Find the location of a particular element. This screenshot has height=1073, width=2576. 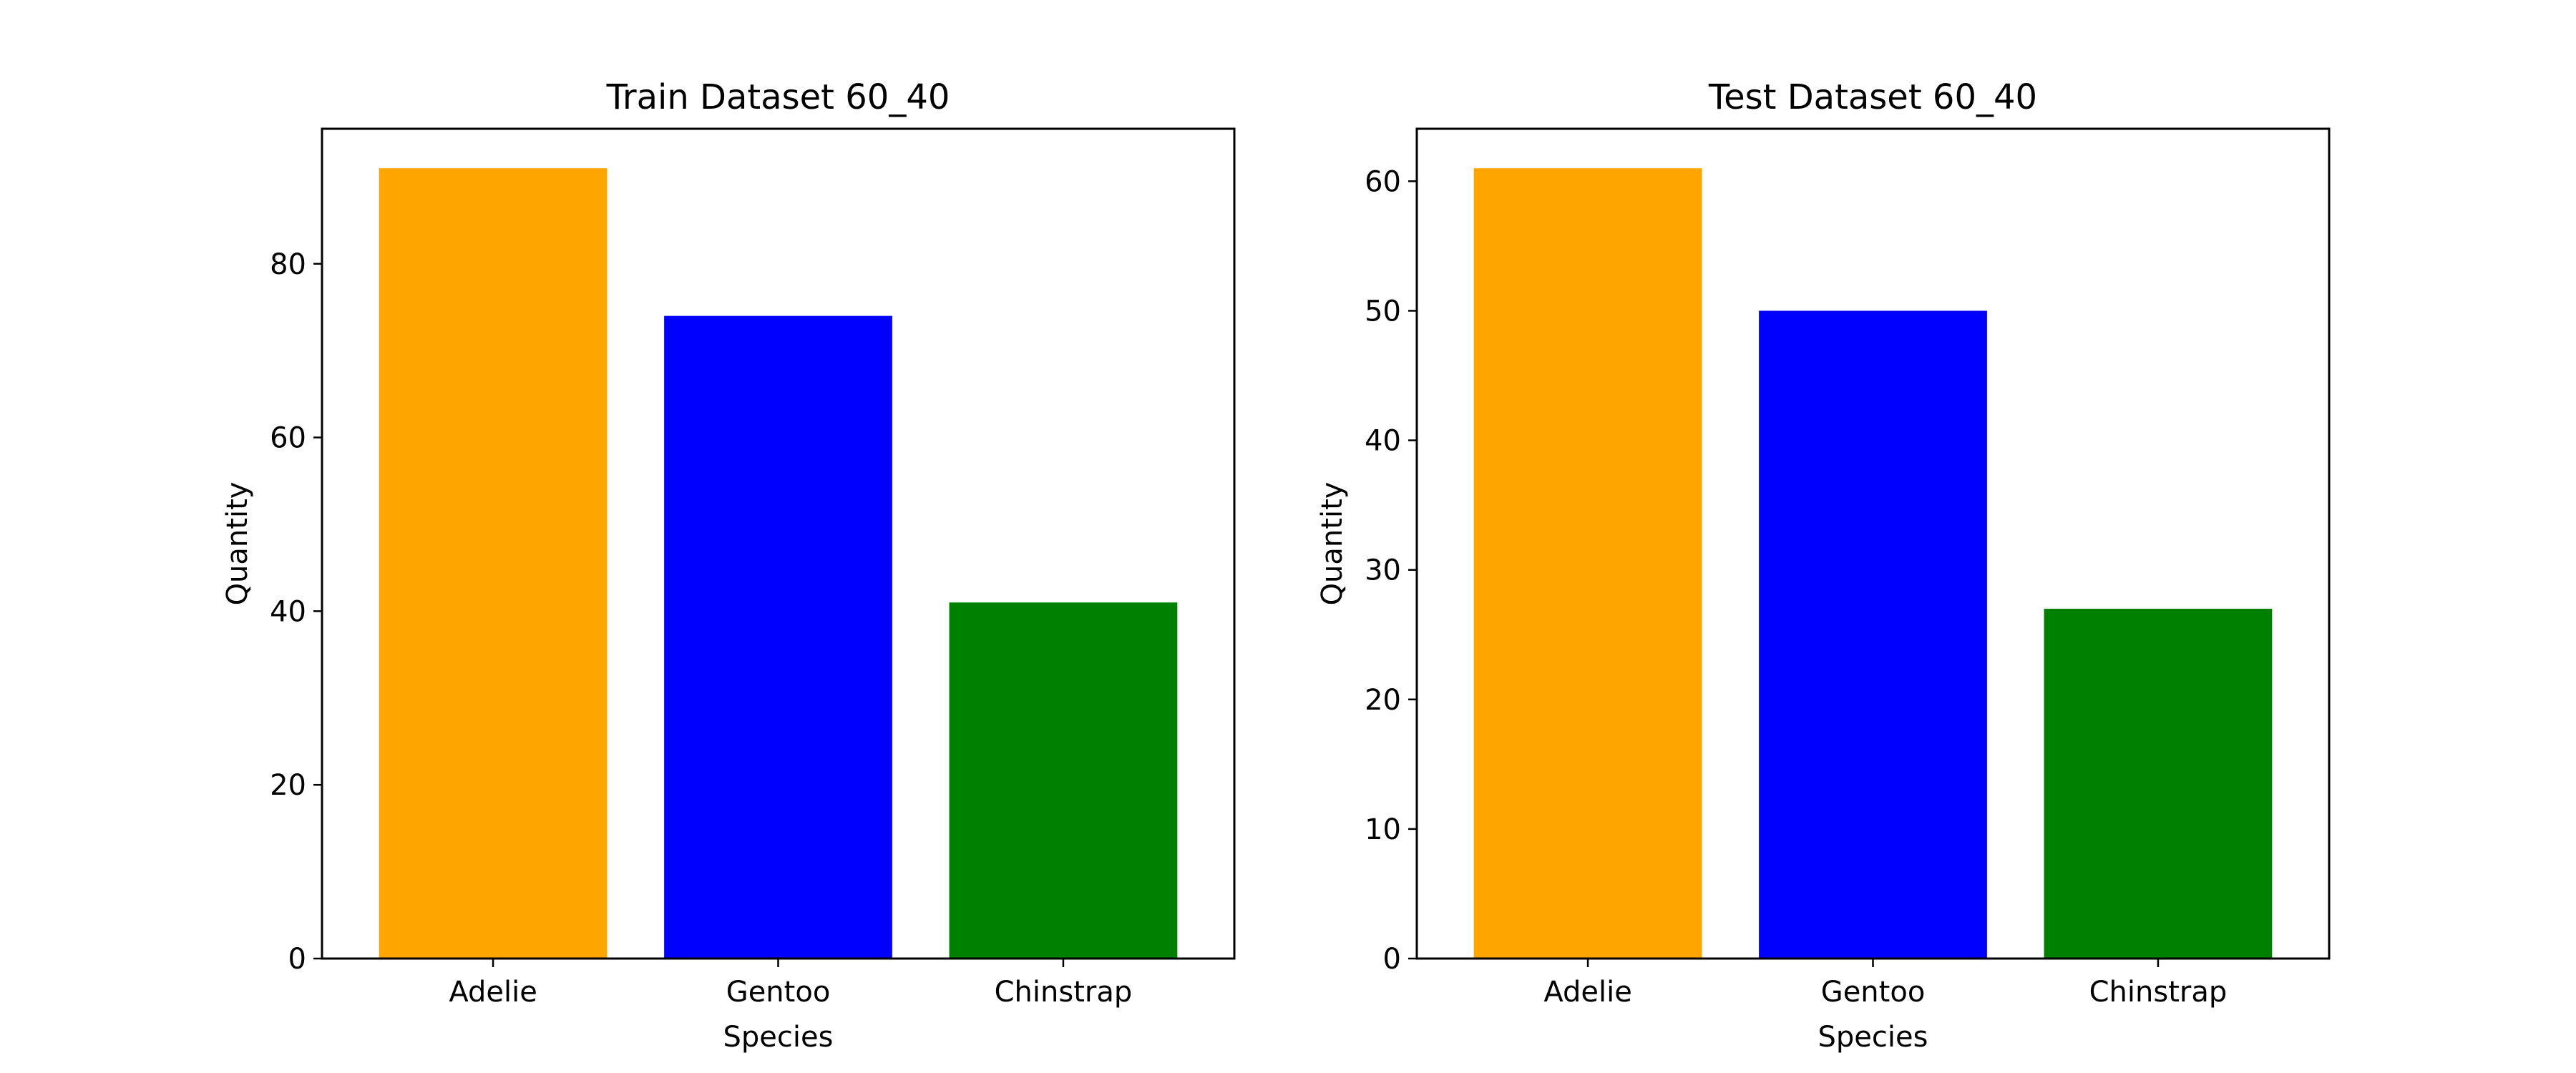

test-x-tick-label: Gentoo is located at coordinates (1873, 993).